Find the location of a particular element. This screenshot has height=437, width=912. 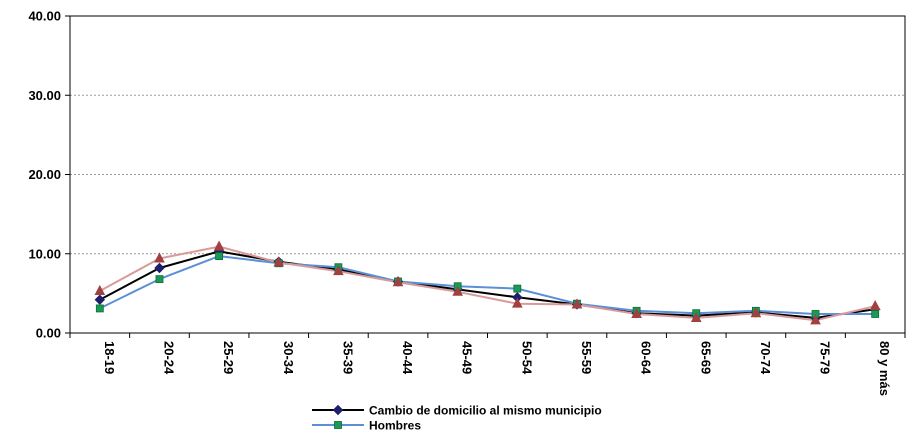

x-tick-label: 80 y más is located at coordinates (884, 368).